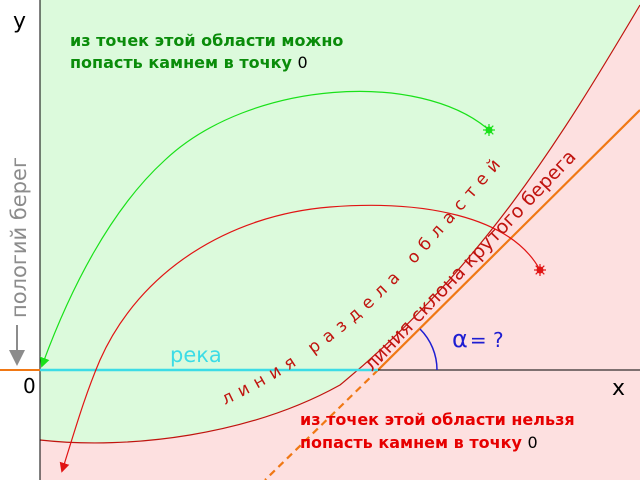  Describe the element at coordinates (183, 62) in the screenshot. I see `upper-region-line2-prefix: попасть камнем в точку` at that location.